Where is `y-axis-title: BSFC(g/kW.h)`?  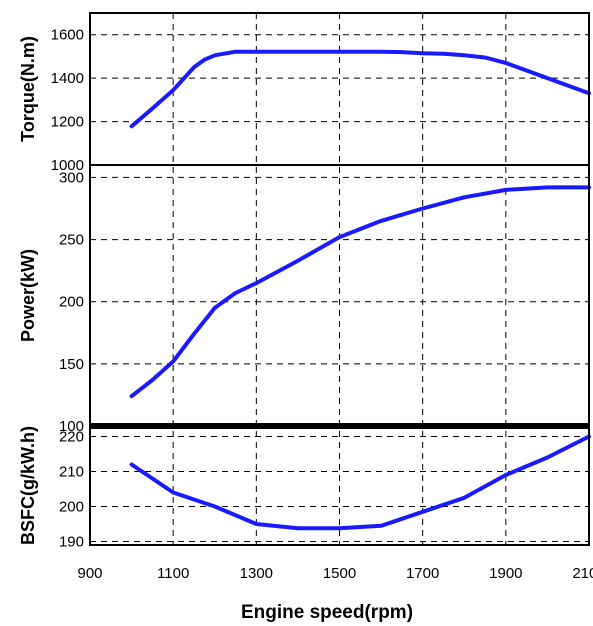 y-axis-title: BSFC(g/kW.h) is located at coordinates (28, 485).